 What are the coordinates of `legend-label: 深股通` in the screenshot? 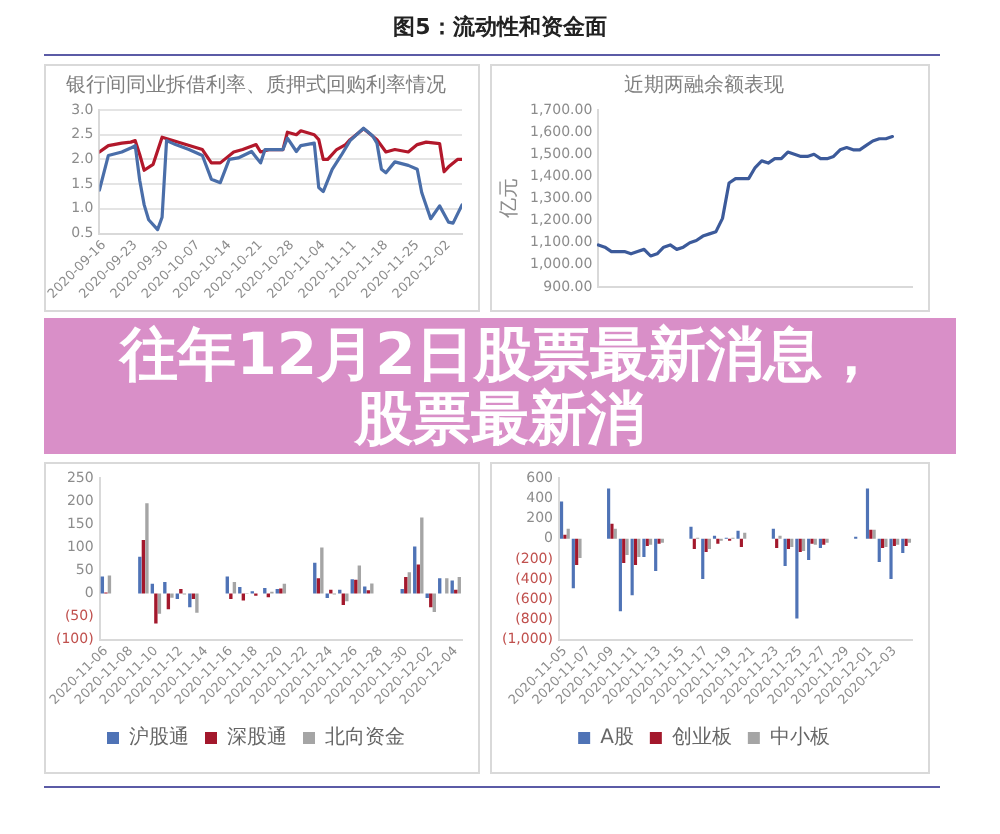 It's located at (257, 737).